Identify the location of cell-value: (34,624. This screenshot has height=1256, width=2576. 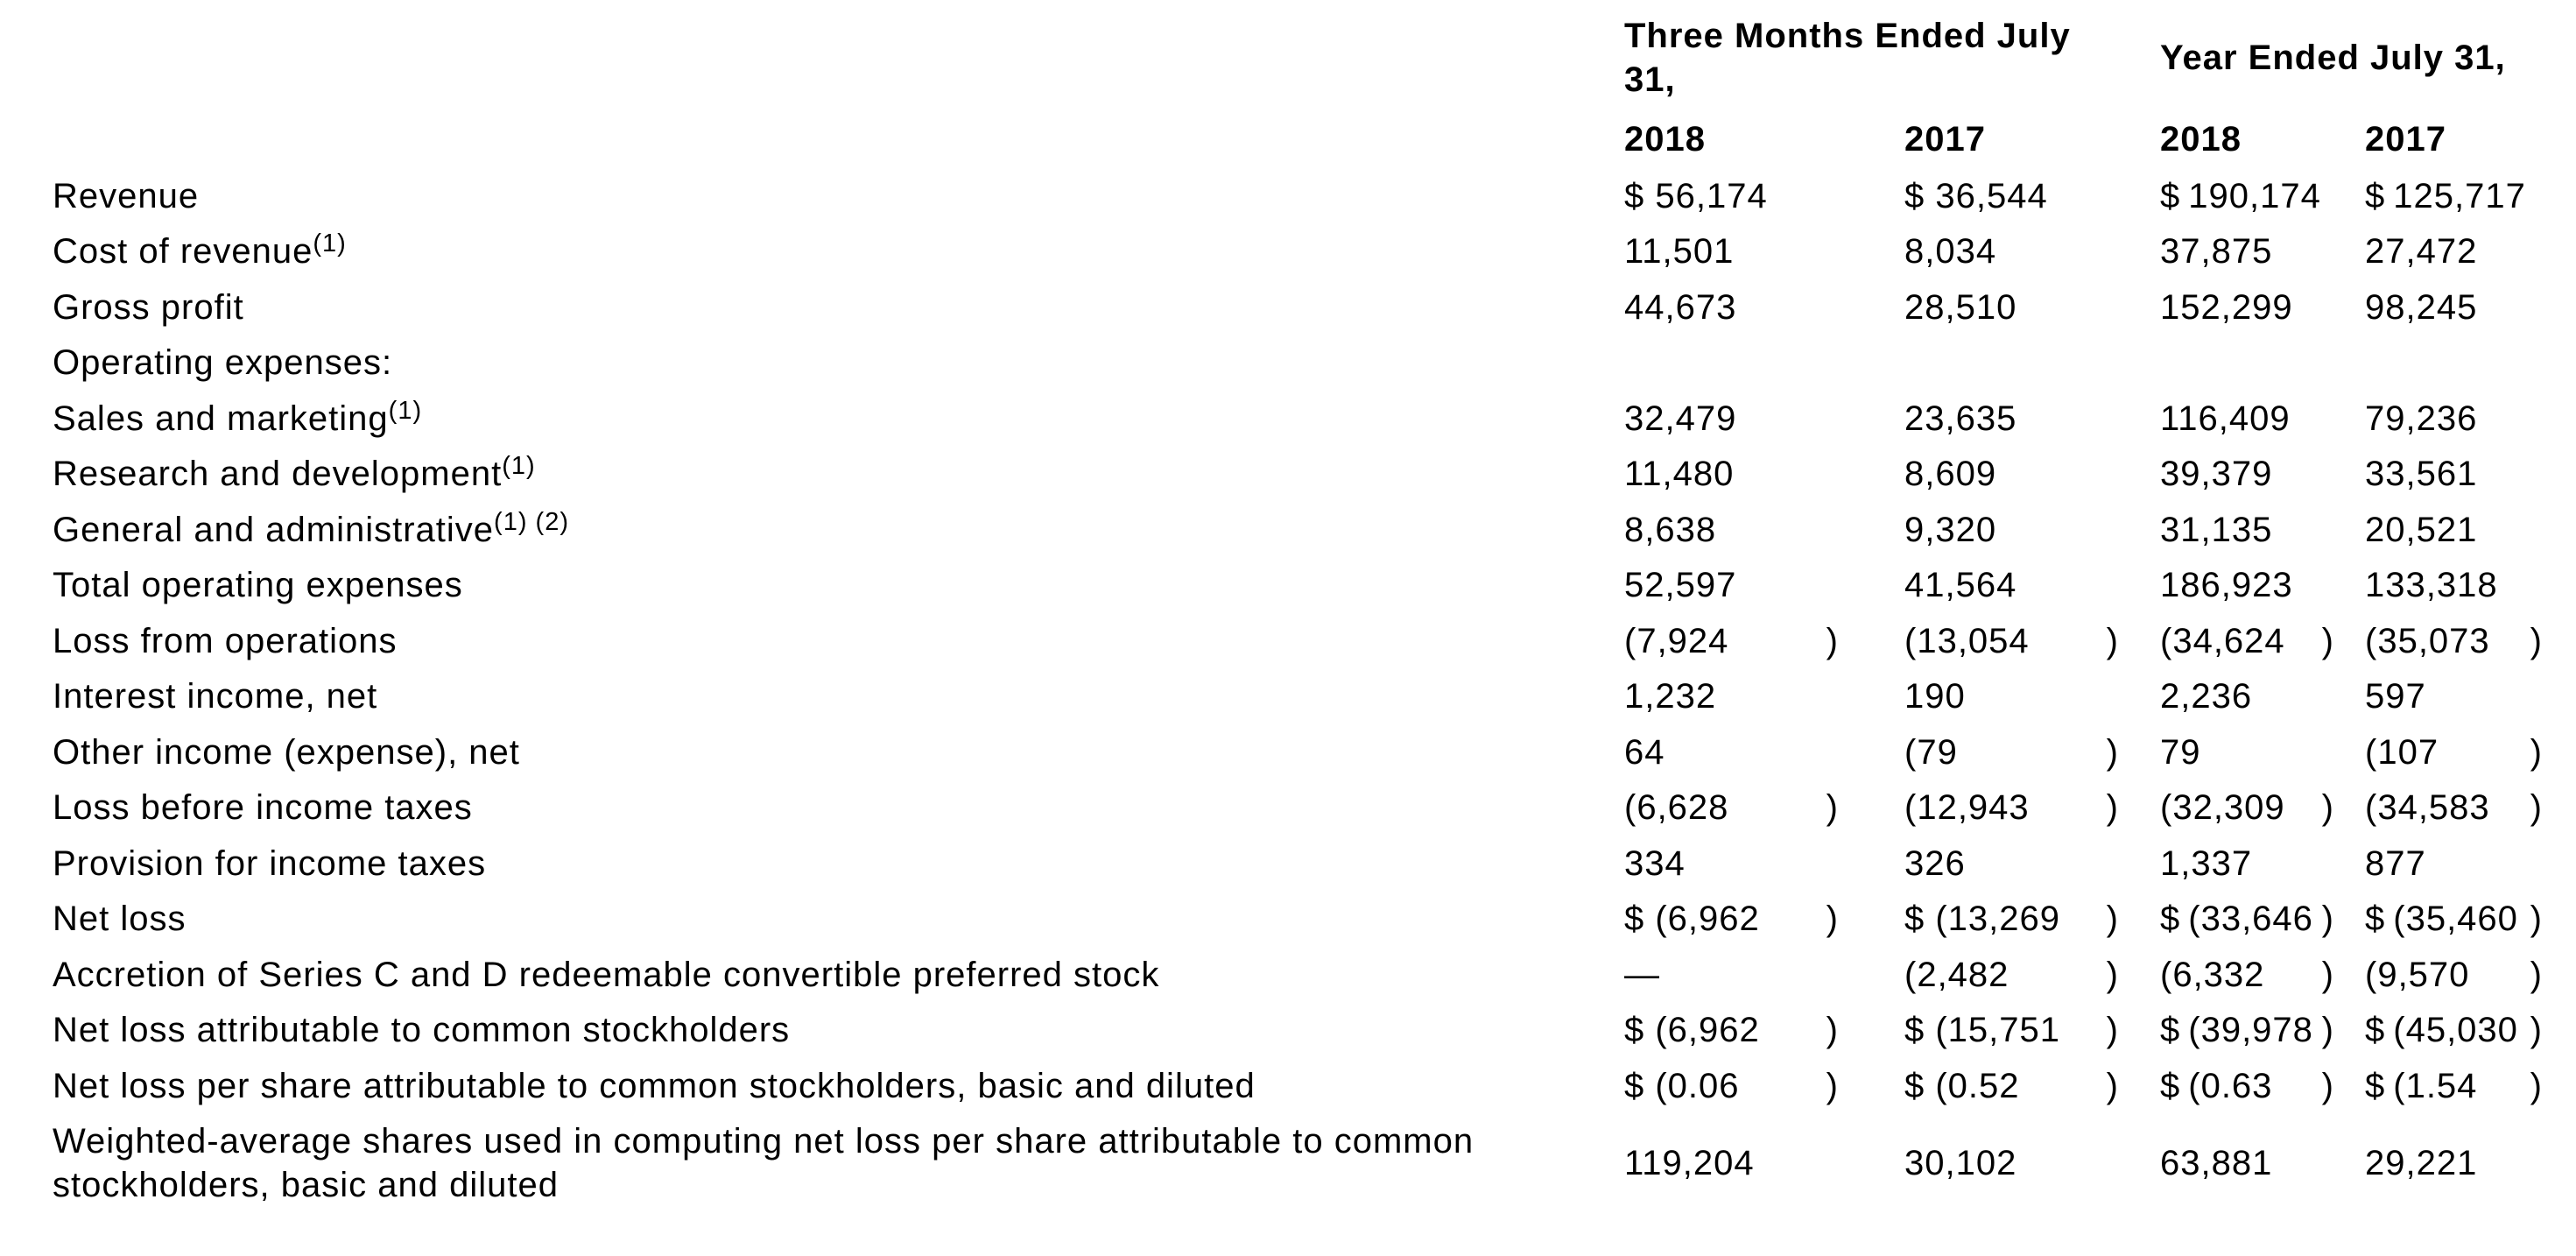
(2222, 640).